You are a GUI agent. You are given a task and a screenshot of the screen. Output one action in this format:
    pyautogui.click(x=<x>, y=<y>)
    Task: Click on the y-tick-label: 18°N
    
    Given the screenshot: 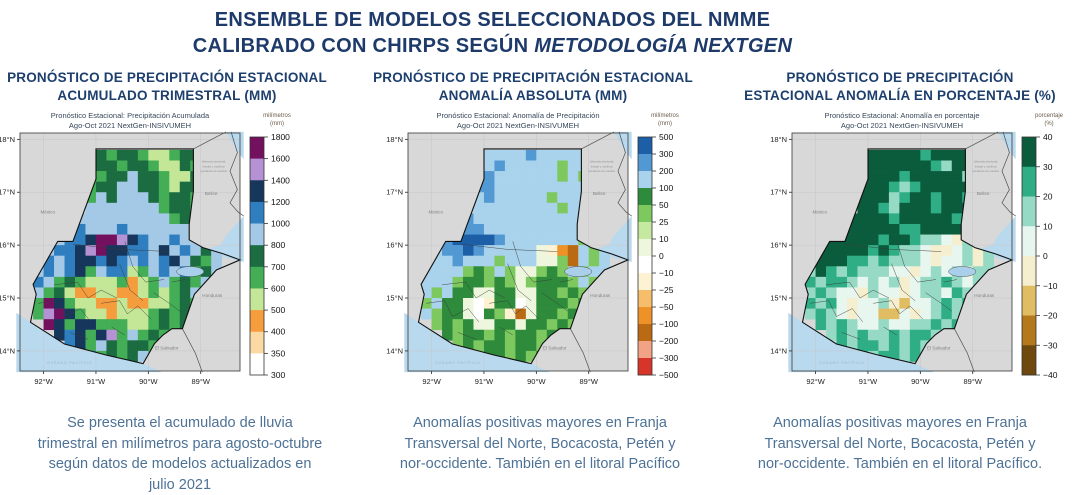 What is the action you would take?
    pyautogui.click(x=394, y=139)
    